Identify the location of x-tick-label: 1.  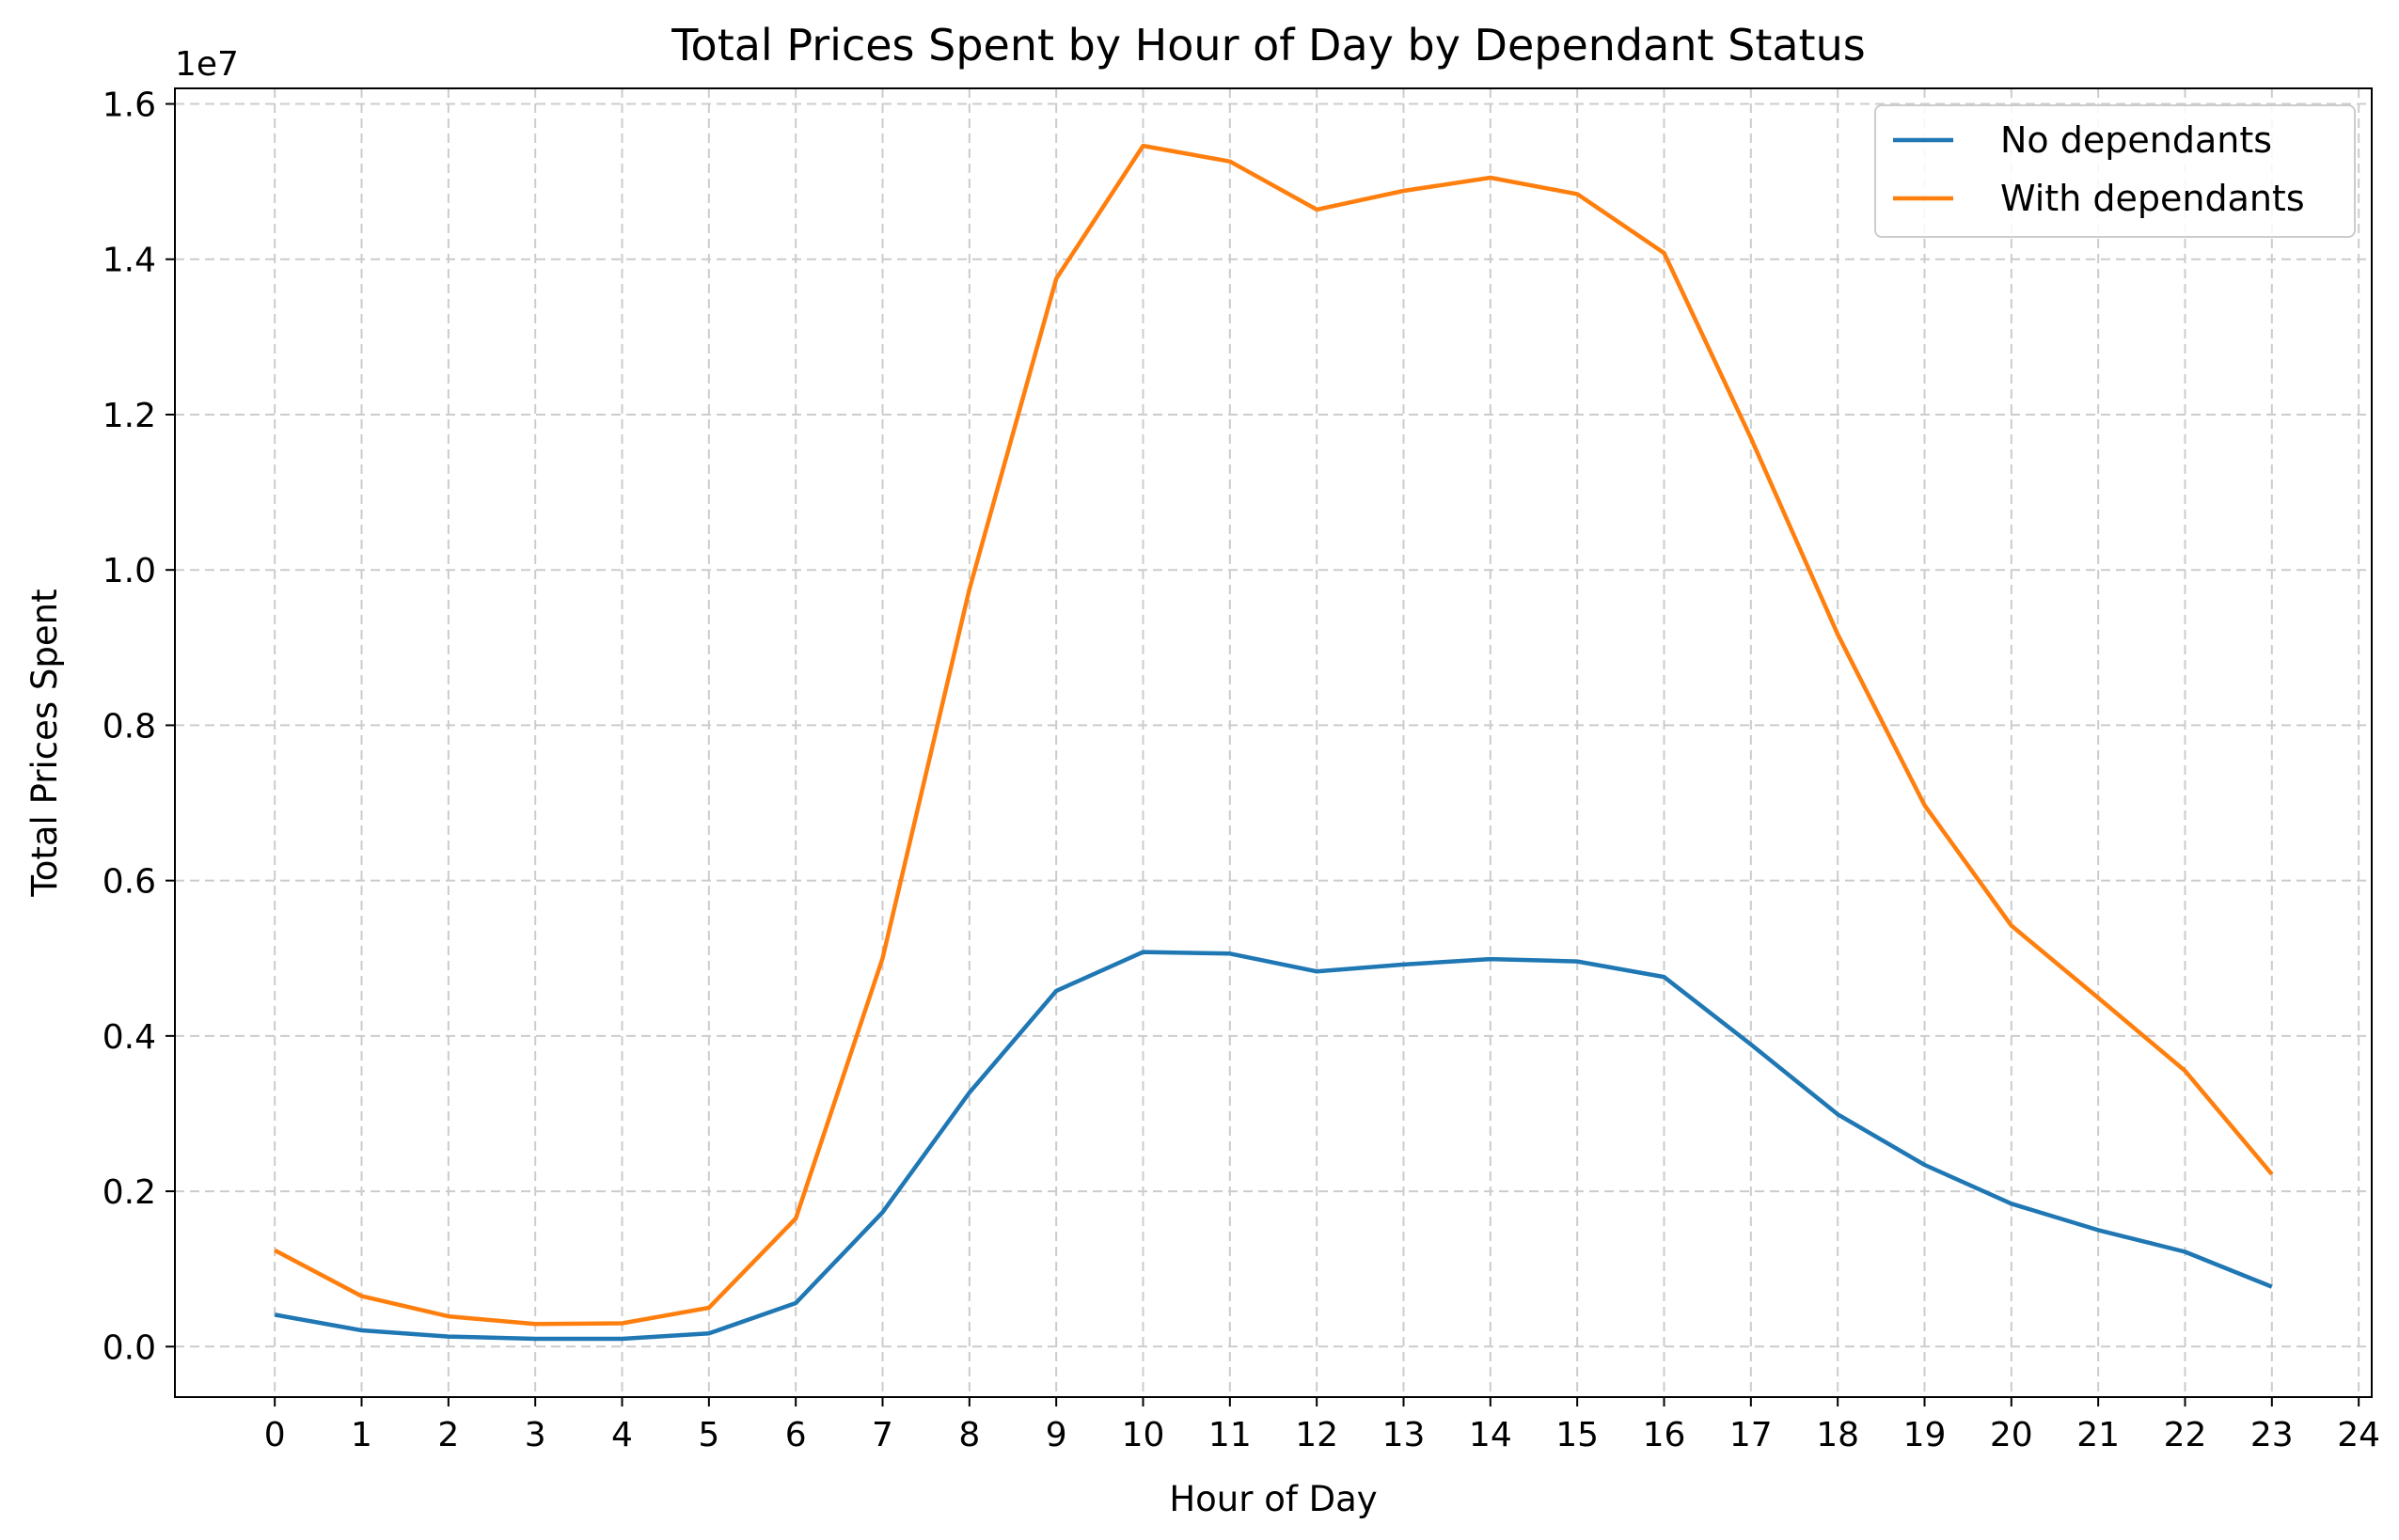
(361, 1435).